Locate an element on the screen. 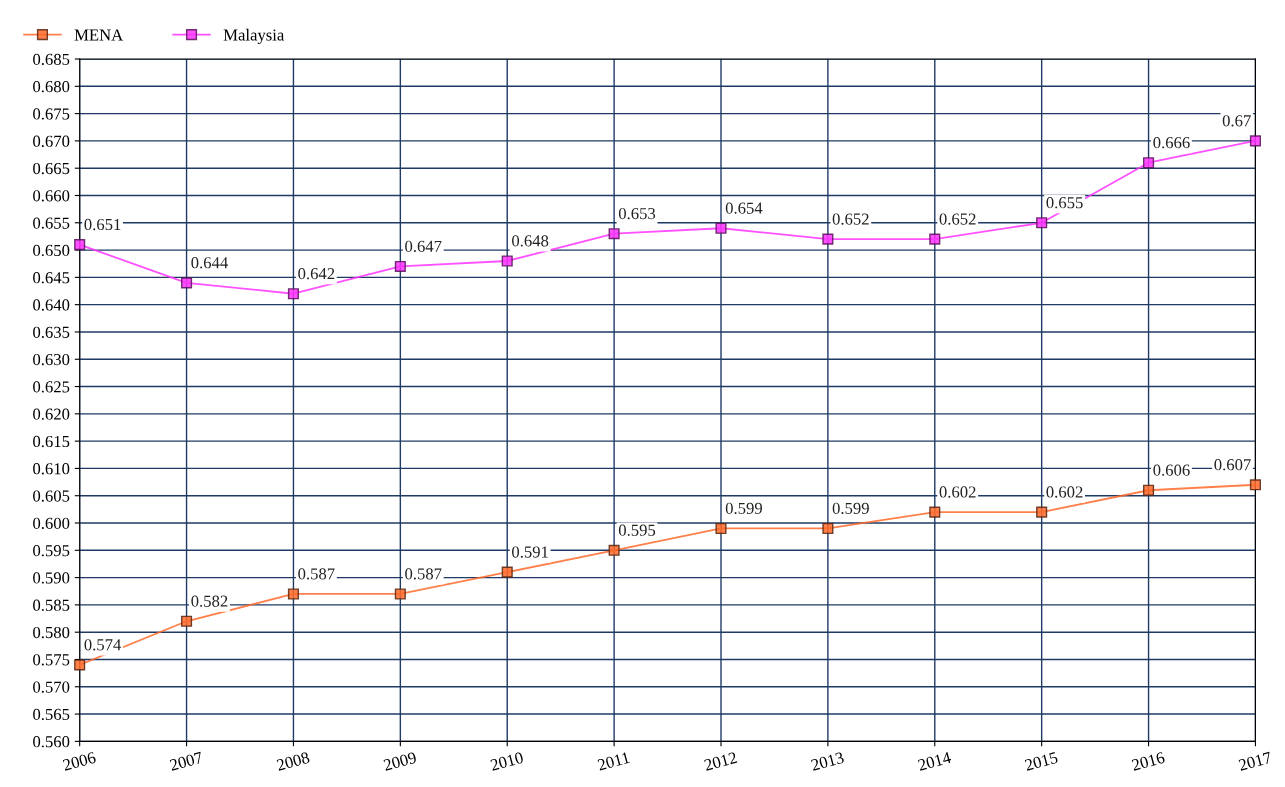 This screenshot has width=1285, height=787. y-tick-label: 0.590 is located at coordinates (51, 578).